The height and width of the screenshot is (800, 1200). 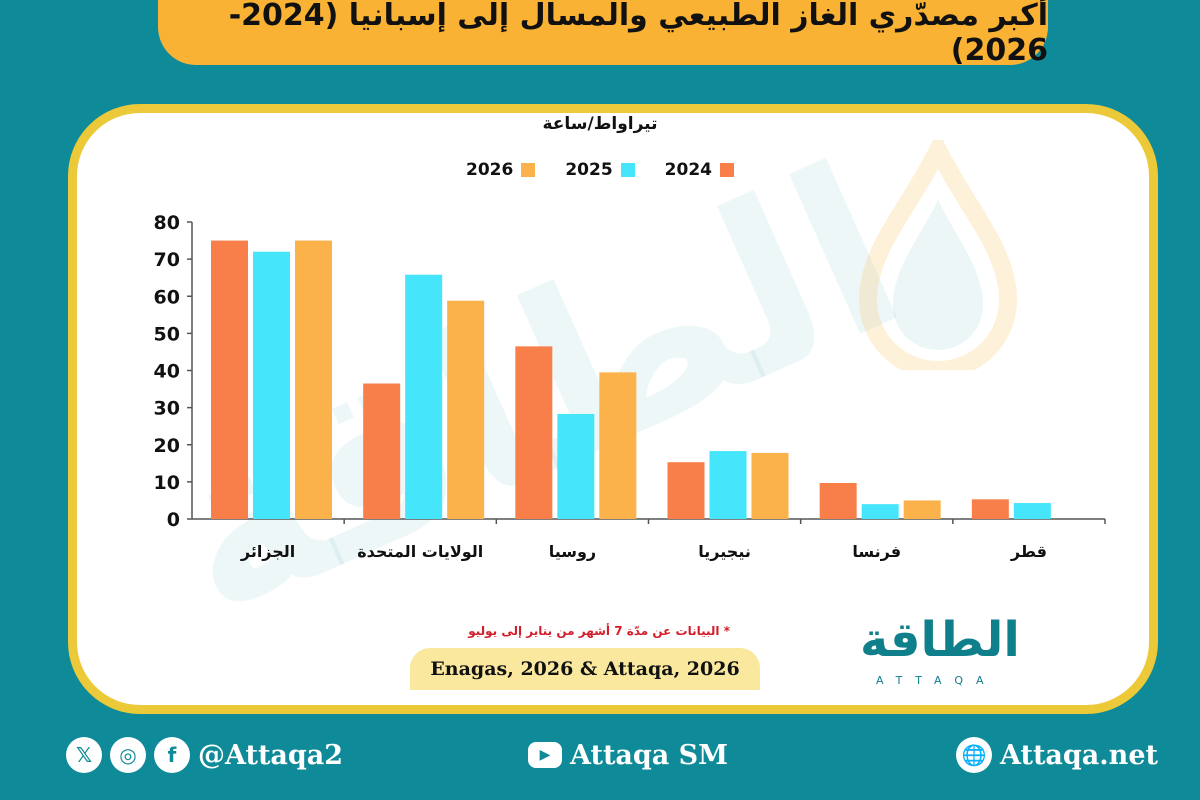 I want to click on category-label: نيجيريا, so click(x=724, y=551).